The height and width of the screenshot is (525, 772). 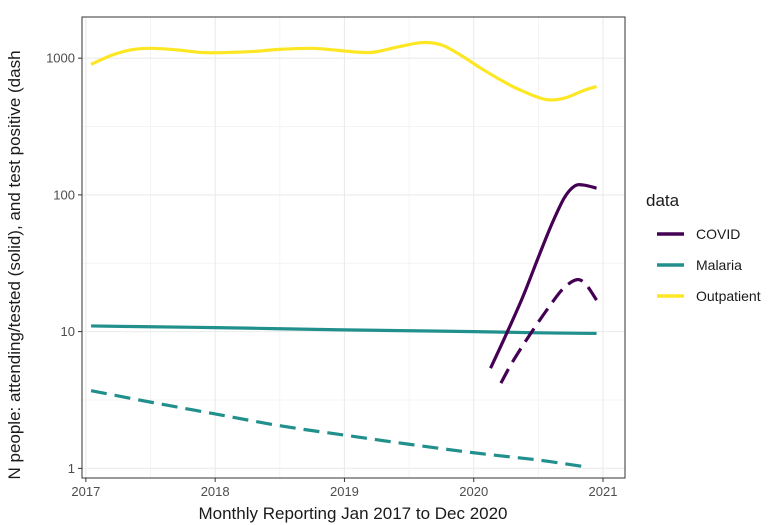 I want to click on series-line-malaria-attending, so click(x=344, y=330).